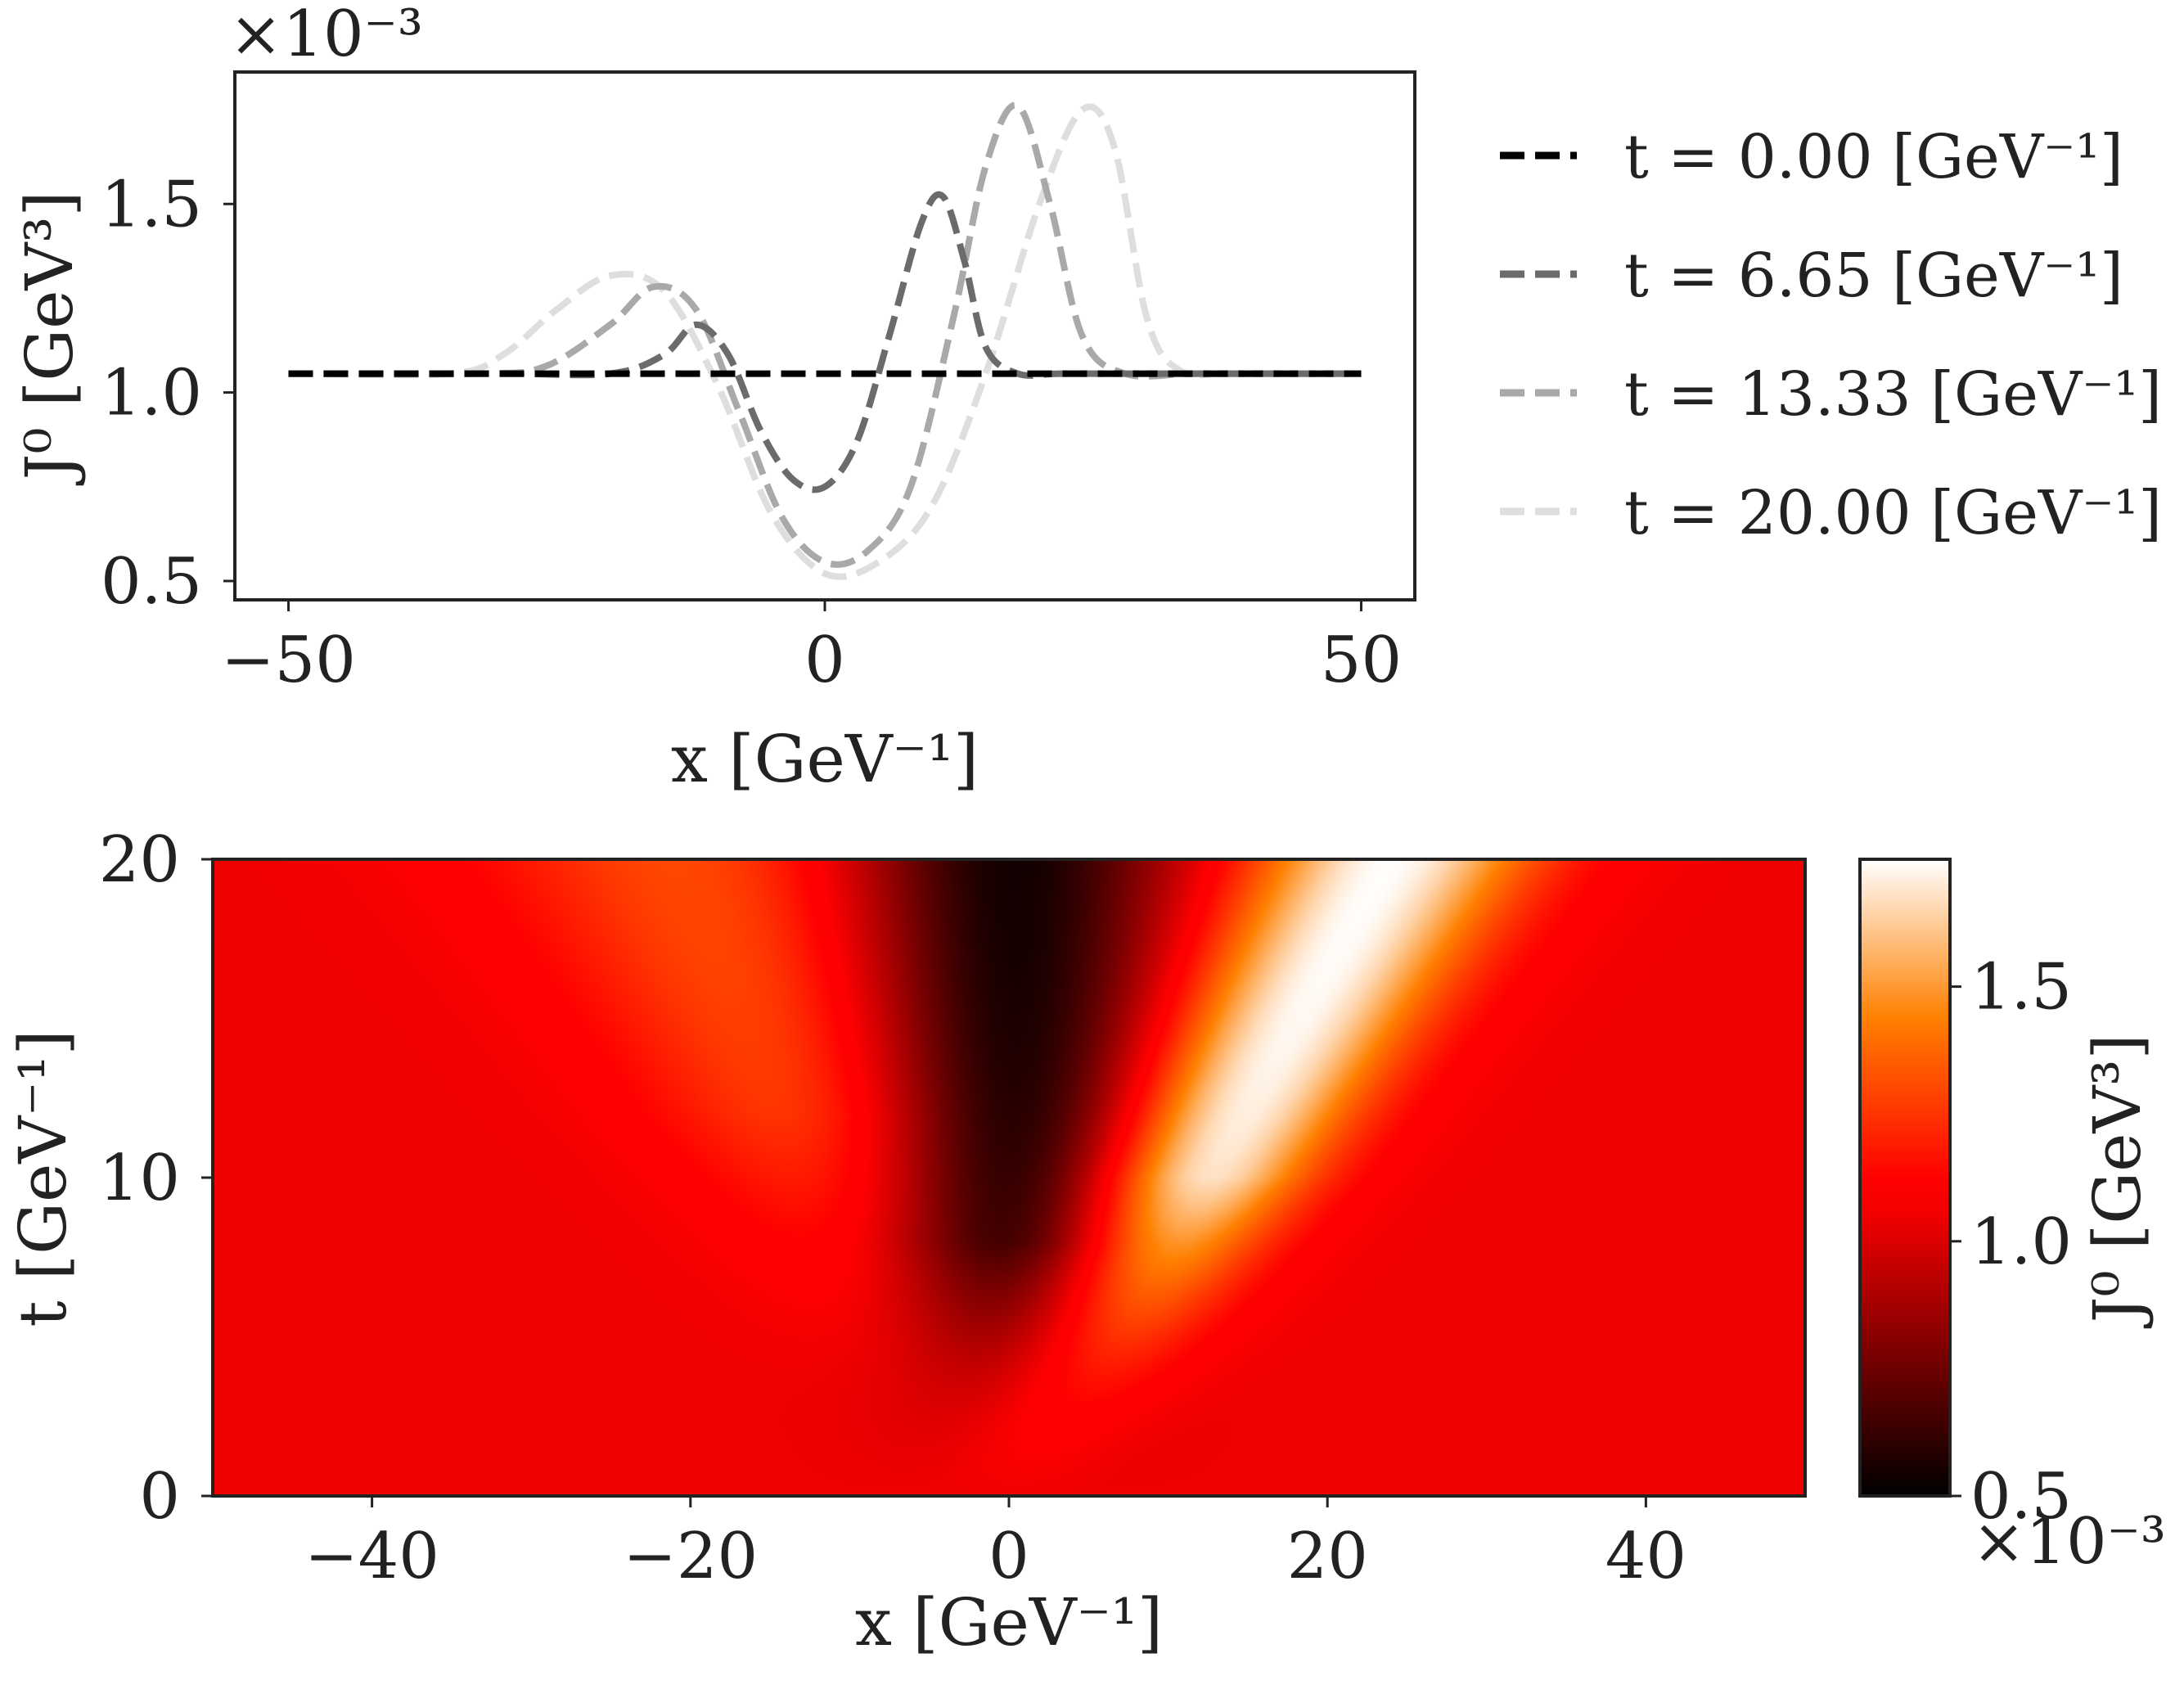  I want to click on x-tick-label: −50, so click(289, 660).